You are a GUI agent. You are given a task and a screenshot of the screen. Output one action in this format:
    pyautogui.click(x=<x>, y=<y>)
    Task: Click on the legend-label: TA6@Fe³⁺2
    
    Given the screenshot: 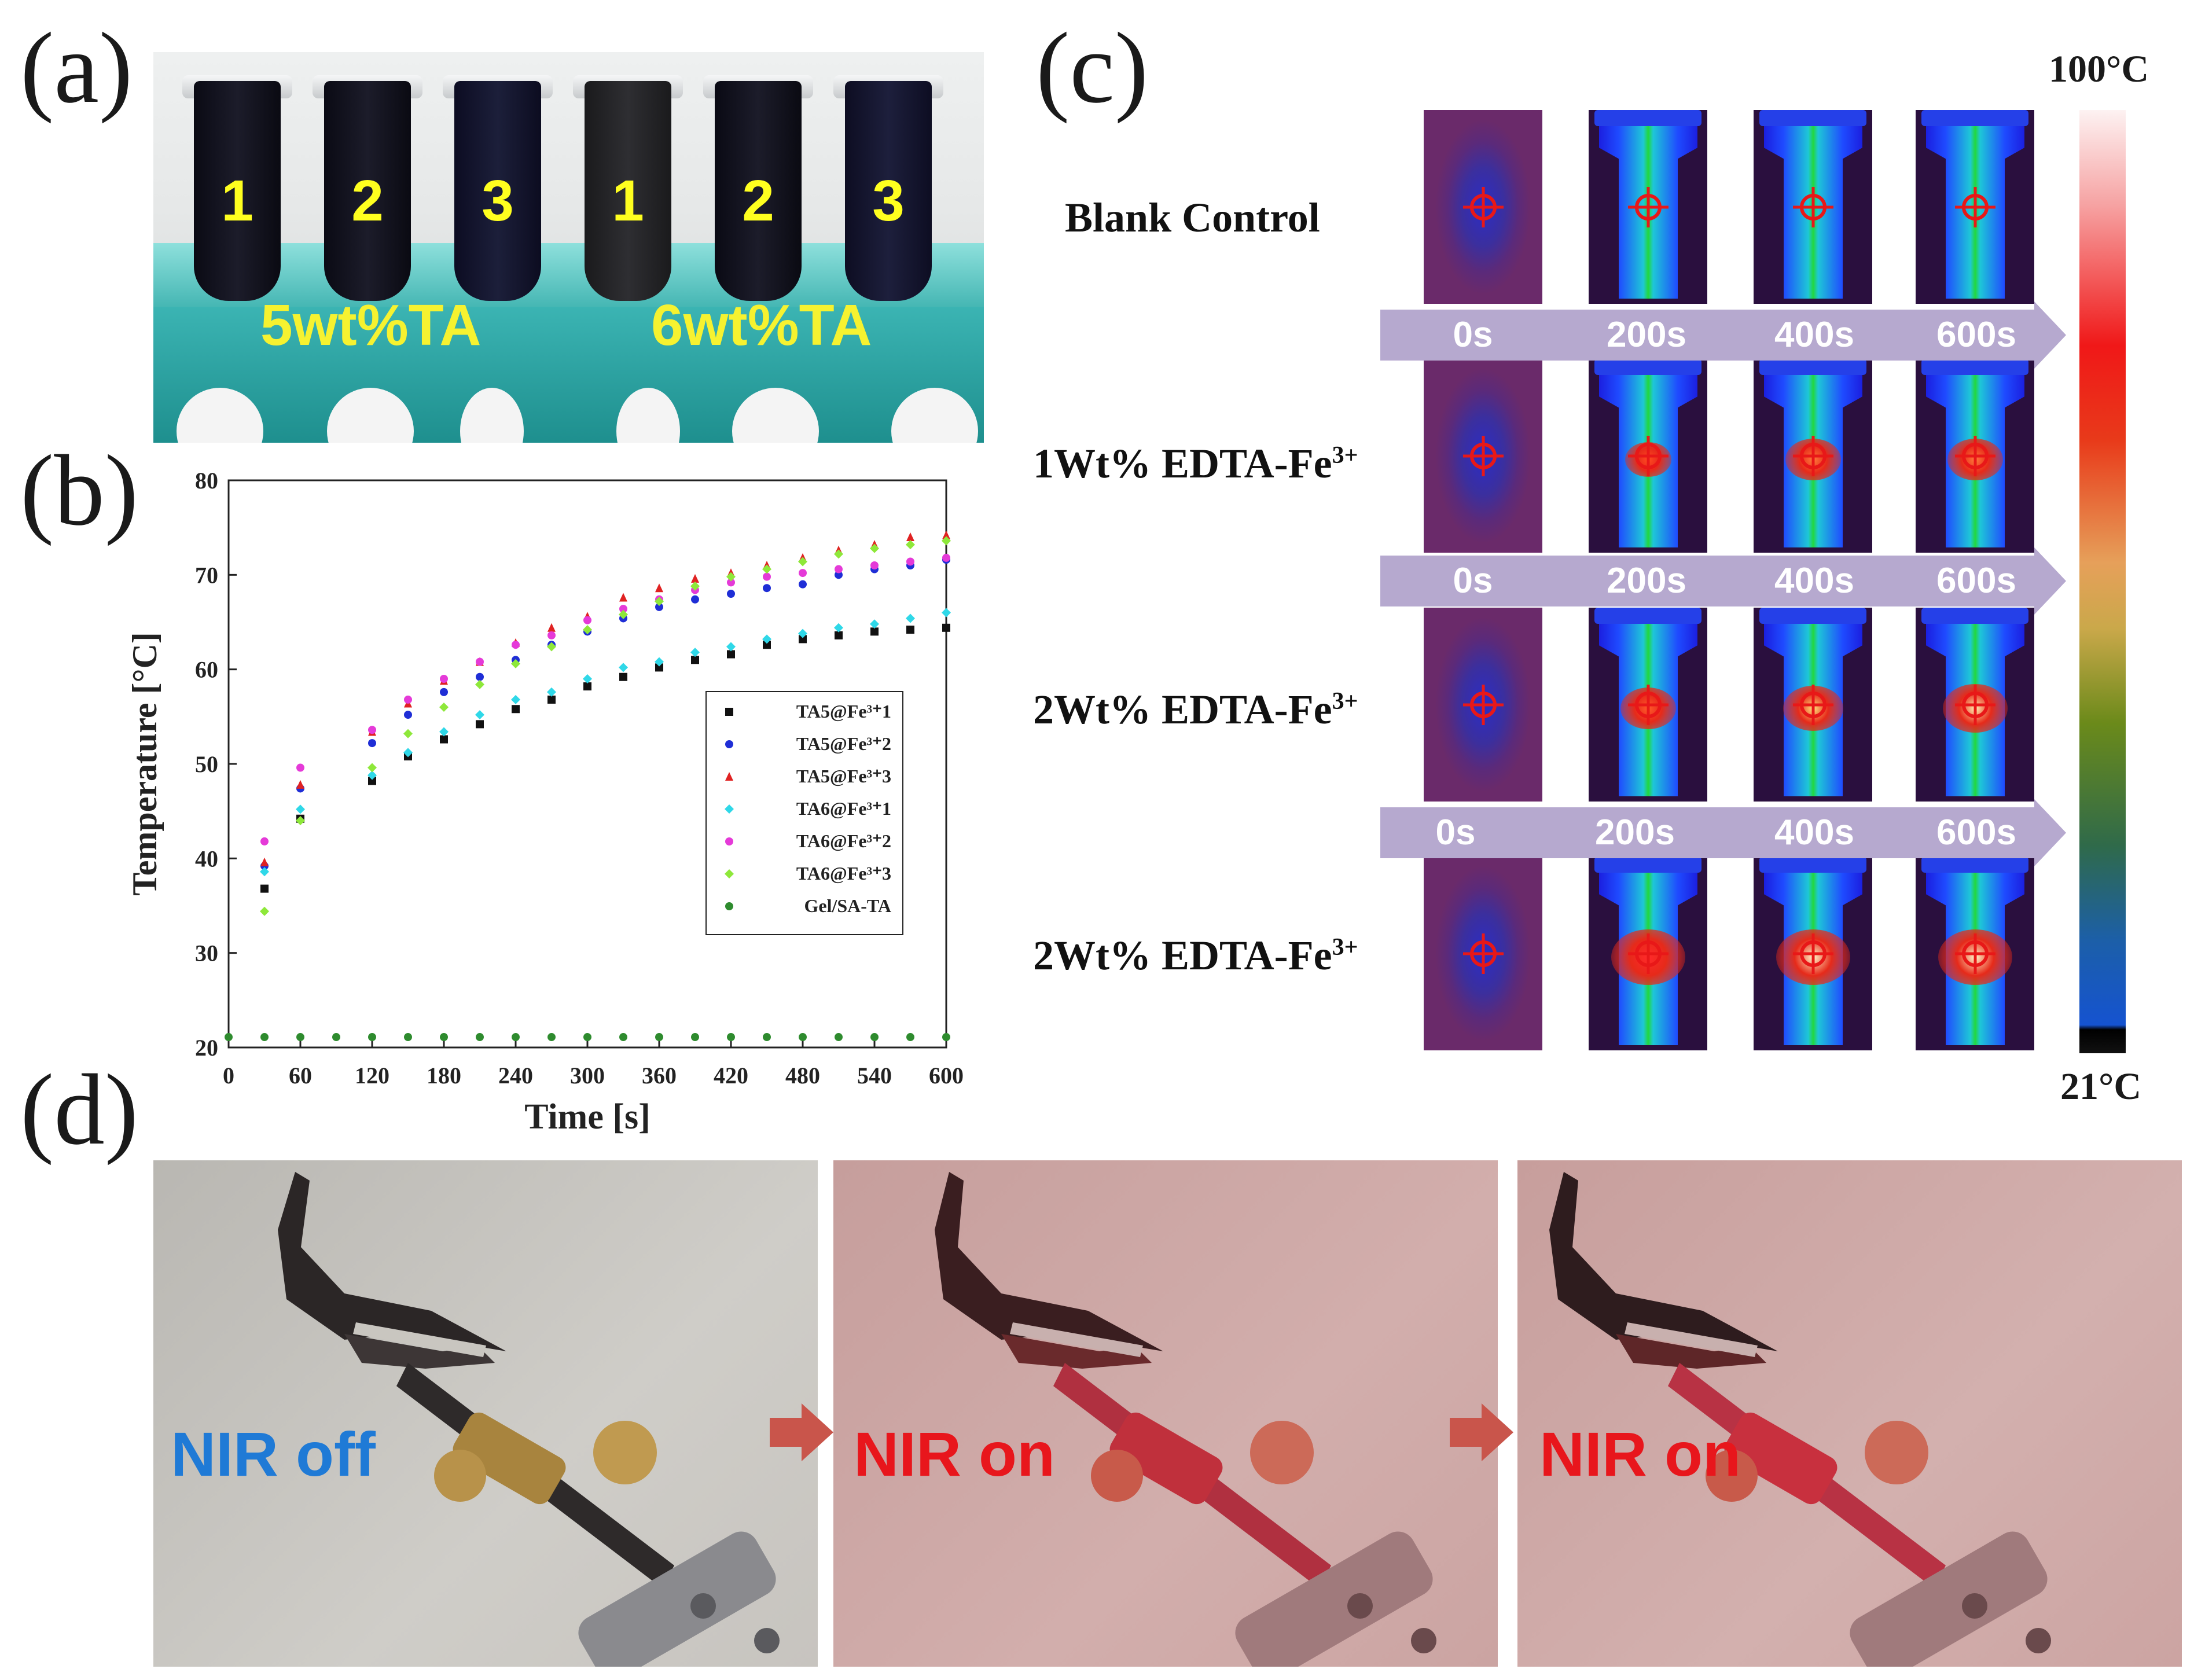 What is the action you would take?
    pyautogui.click(x=843, y=841)
    